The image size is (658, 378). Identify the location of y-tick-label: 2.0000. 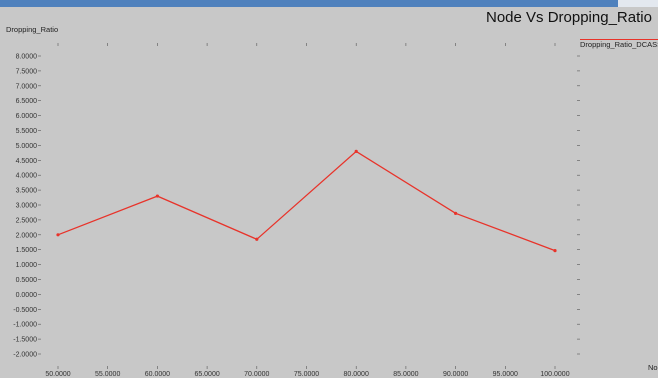
(27, 235).